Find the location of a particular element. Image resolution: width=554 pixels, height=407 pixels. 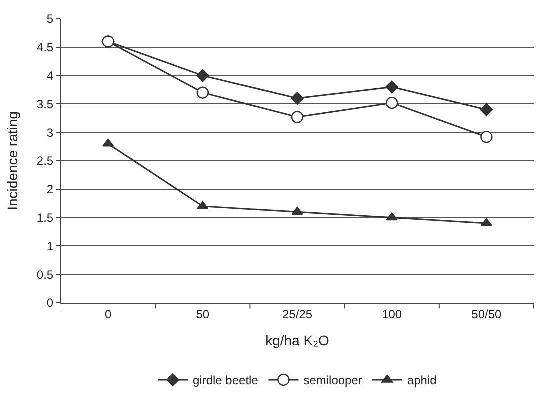

y-tick-label: 0.5 is located at coordinates (45, 275).